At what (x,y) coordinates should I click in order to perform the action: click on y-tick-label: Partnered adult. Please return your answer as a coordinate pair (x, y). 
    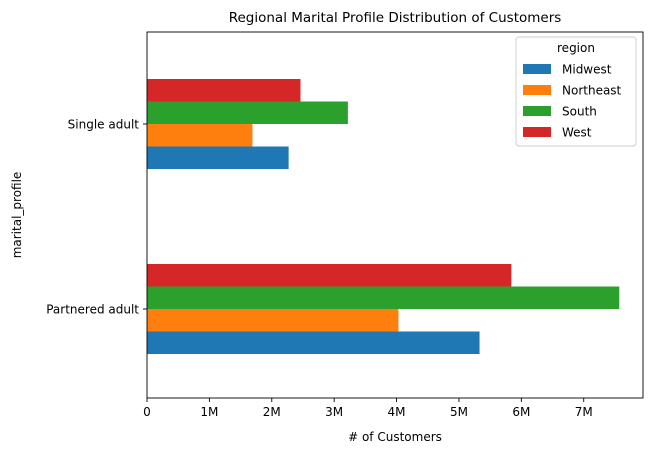
    Looking at the image, I should click on (92, 310).